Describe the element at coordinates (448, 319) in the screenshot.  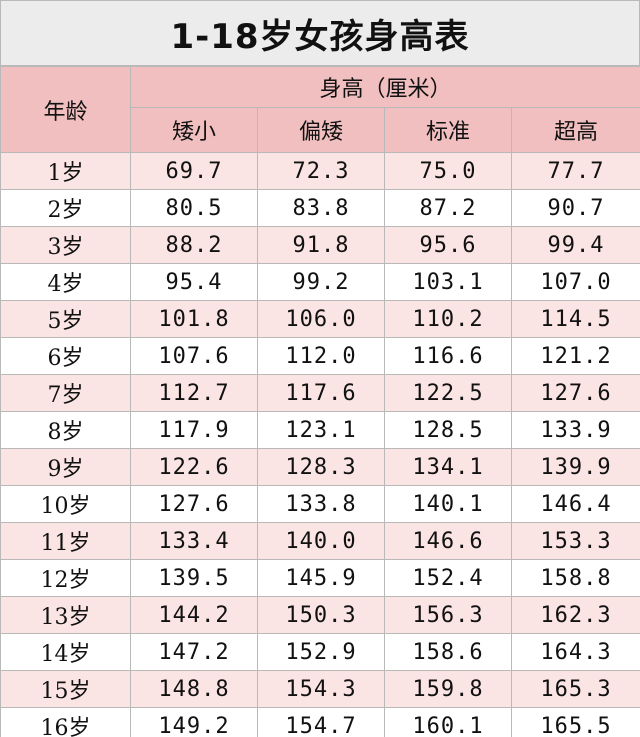
I see `height-value-cell: 110.2` at that location.